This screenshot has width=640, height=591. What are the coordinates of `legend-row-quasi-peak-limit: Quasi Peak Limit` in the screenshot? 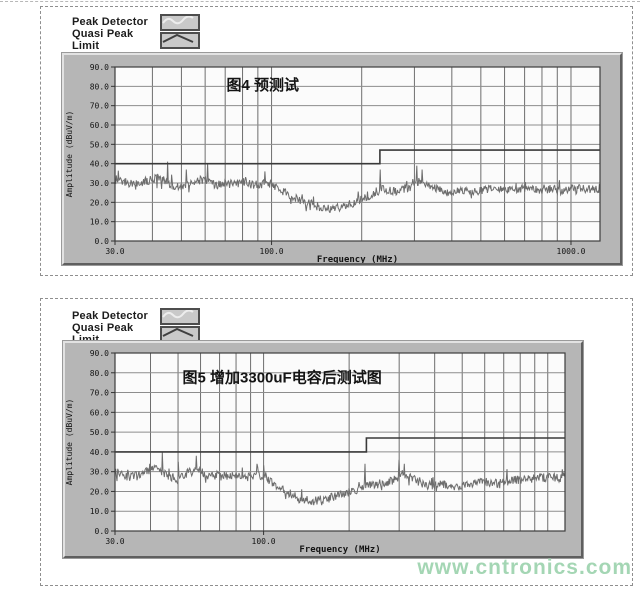 It's located at (136, 40).